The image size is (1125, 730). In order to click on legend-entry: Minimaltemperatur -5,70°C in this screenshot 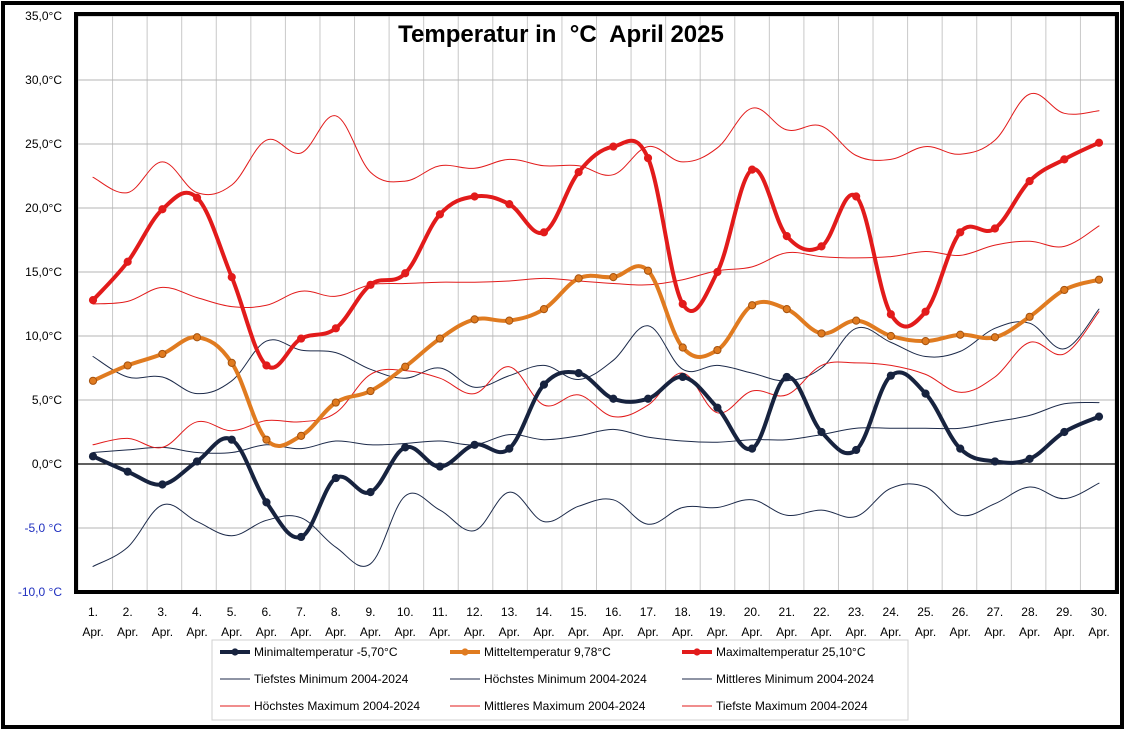, I will do `click(309, 652)`.